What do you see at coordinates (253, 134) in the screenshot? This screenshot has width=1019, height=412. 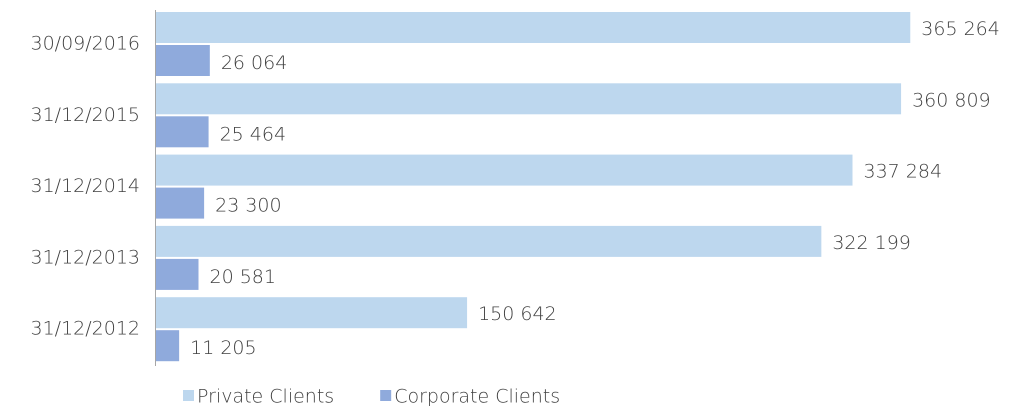 I see `data-label: 25 464` at bounding box center [253, 134].